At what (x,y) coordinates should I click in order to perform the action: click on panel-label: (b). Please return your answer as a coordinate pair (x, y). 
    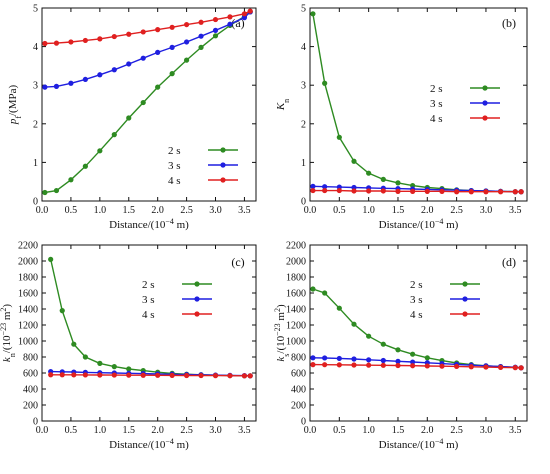
    Looking at the image, I should click on (509, 23).